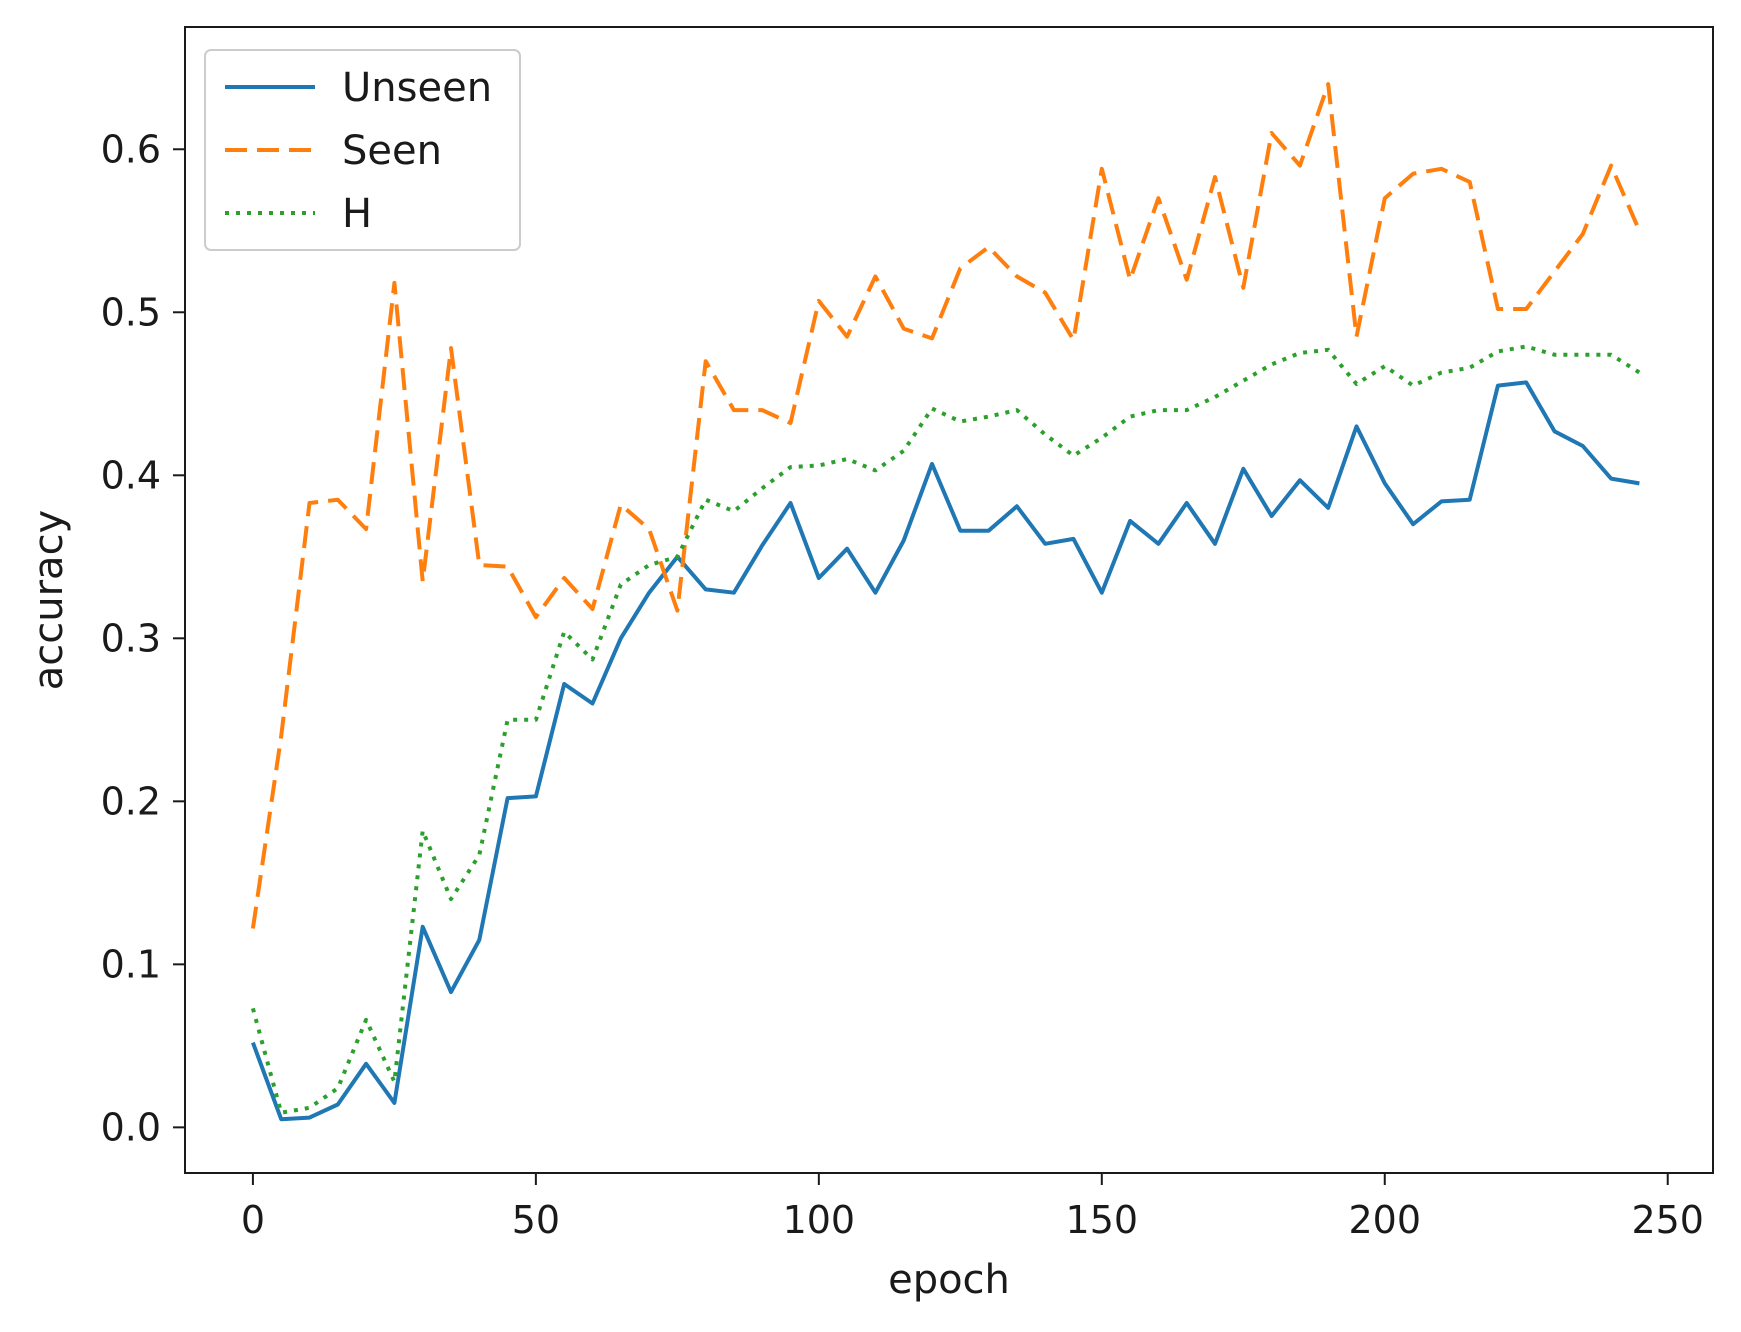  Describe the element at coordinates (131, 1127) in the screenshot. I see `y-tick-label: 0.0` at that location.